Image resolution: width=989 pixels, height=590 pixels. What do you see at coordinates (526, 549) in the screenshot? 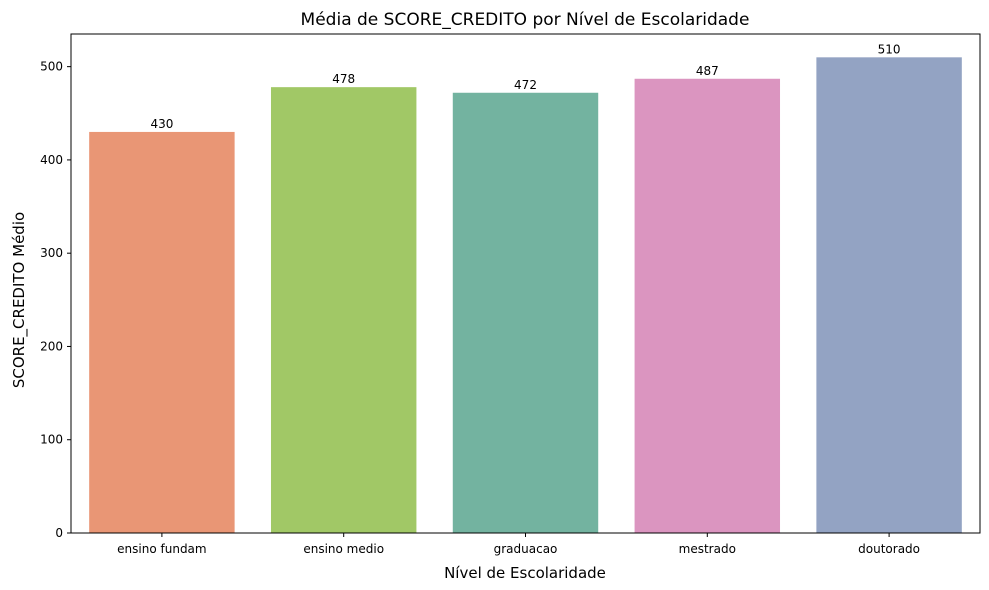
I see `x-tick-label: graduacao` at bounding box center [526, 549].